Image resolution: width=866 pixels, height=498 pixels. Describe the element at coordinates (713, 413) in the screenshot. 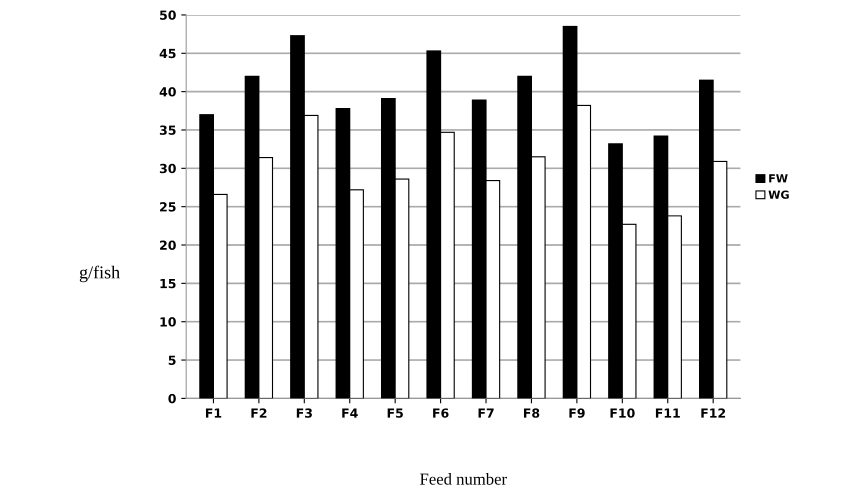

I see `x-tick-label: F12` at that location.